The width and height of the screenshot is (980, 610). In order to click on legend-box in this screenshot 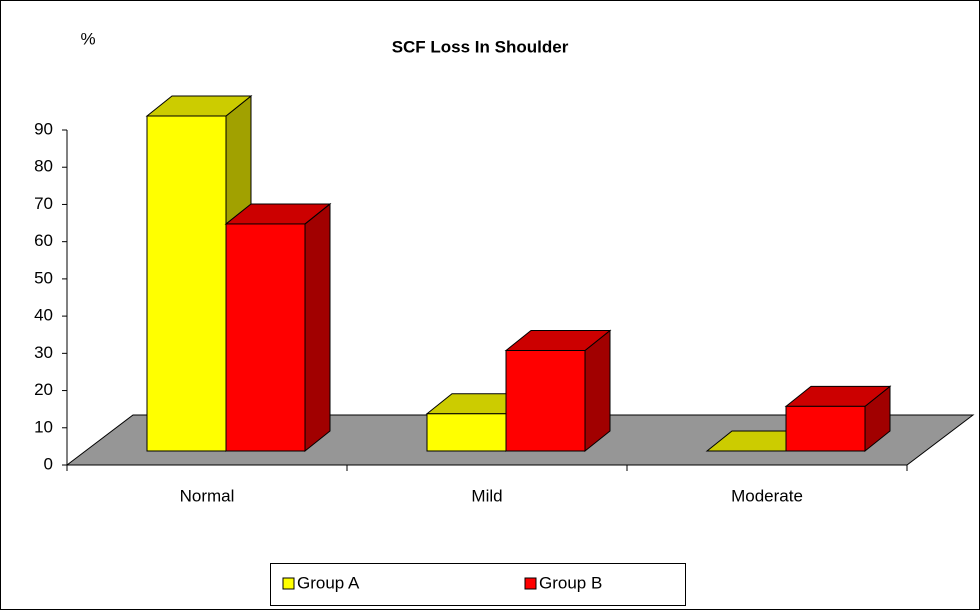, I will do `click(478, 584)`.